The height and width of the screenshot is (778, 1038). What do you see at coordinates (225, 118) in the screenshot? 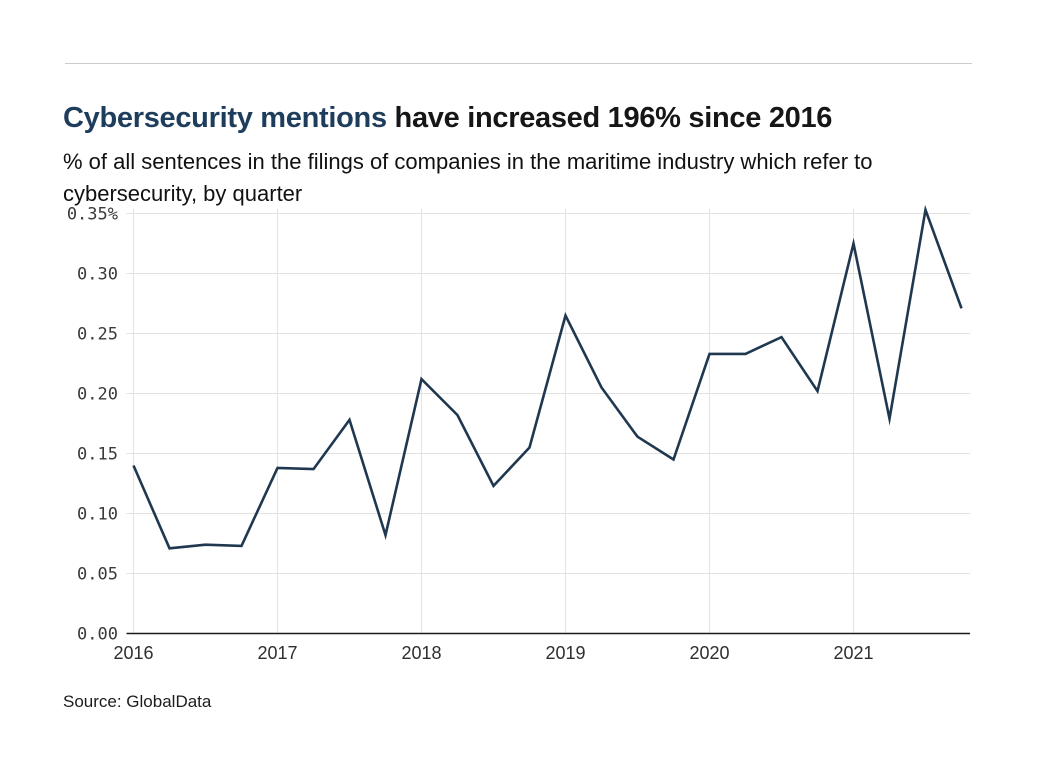
I see `page-title-highlight: Cybersecurity mentions` at bounding box center [225, 118].